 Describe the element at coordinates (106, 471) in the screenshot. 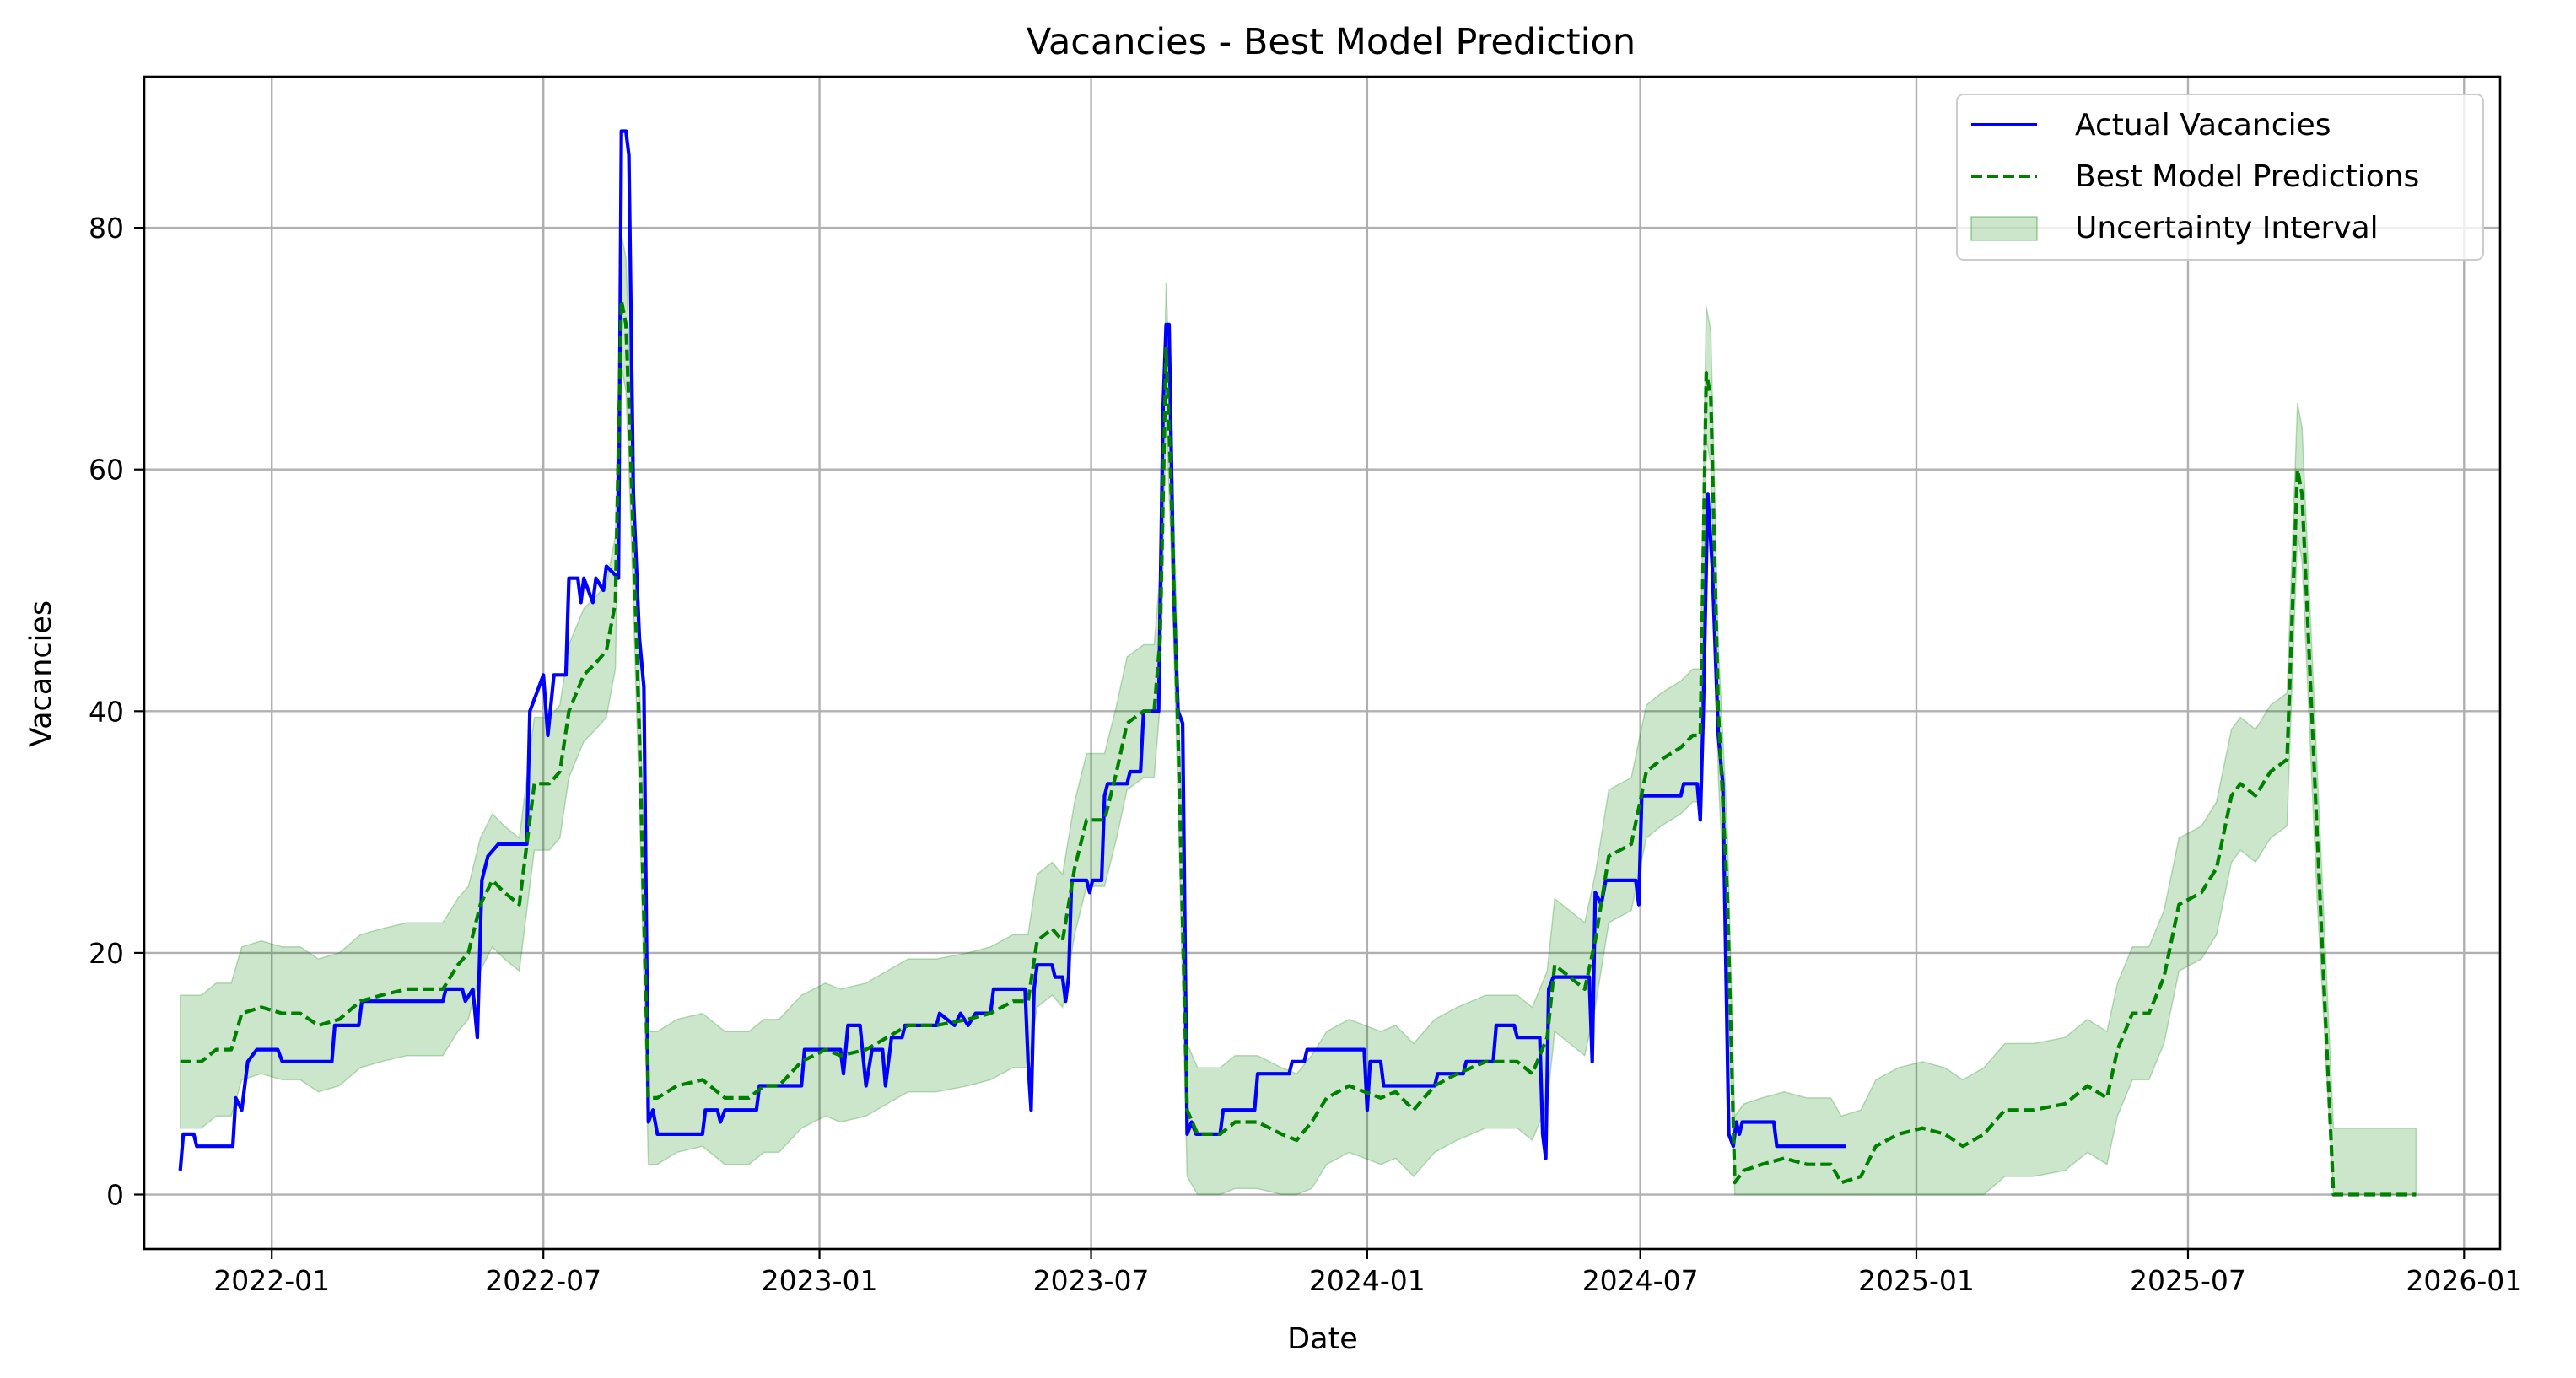

I see `y-tick-label: 60` at that location.